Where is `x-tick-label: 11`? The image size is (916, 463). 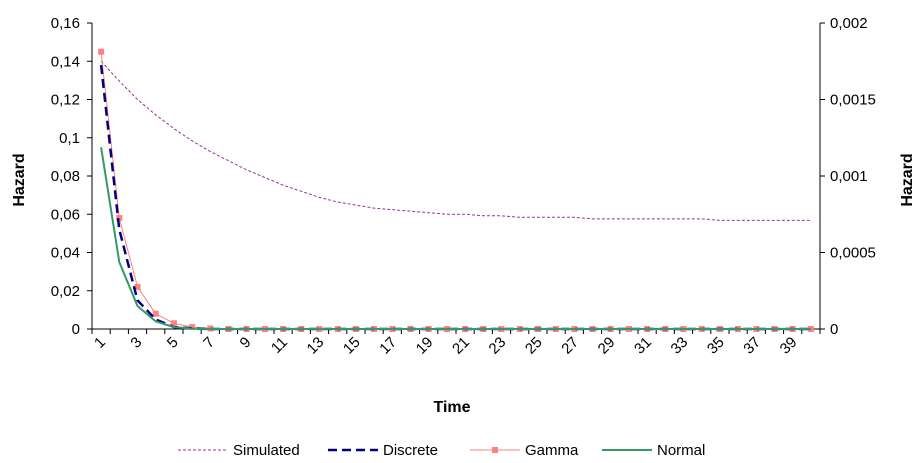 x-tick-label: 11 is located at coordinates (279, 345).